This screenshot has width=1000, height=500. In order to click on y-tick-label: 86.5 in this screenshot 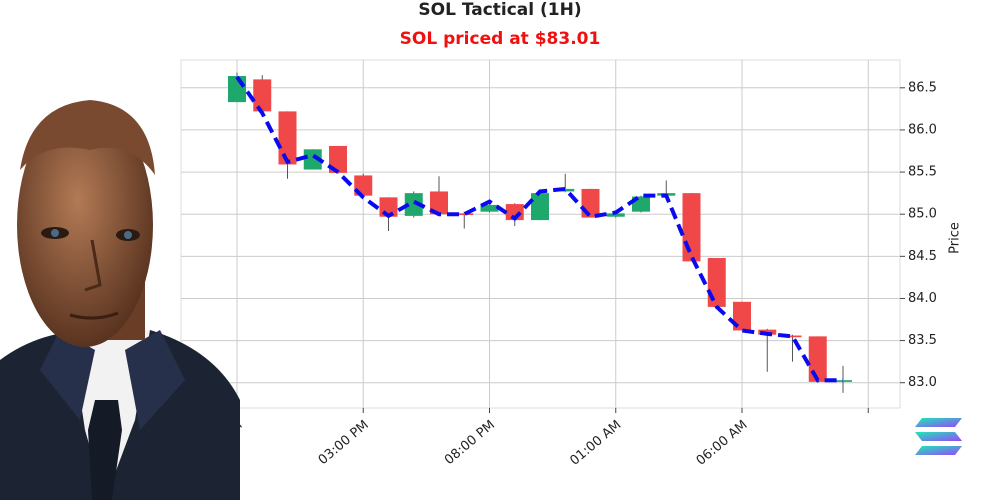, I will do `click(922, 87)`.